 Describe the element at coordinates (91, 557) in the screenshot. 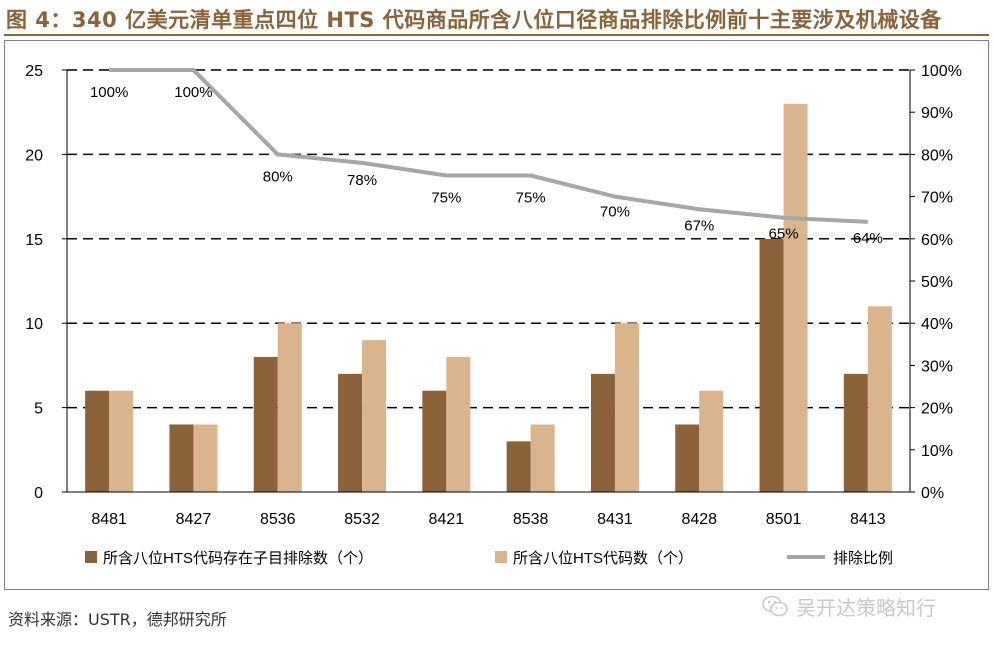

I see `legend-excluded-swatch` at that location.